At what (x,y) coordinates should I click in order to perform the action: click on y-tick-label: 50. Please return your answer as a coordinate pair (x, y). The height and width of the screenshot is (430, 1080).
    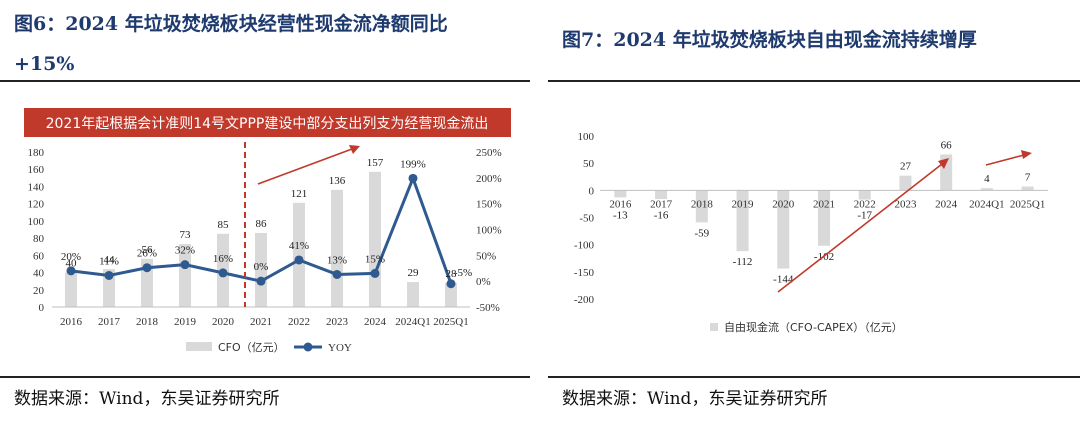
    Looking at the image, I should click on (589, 164).